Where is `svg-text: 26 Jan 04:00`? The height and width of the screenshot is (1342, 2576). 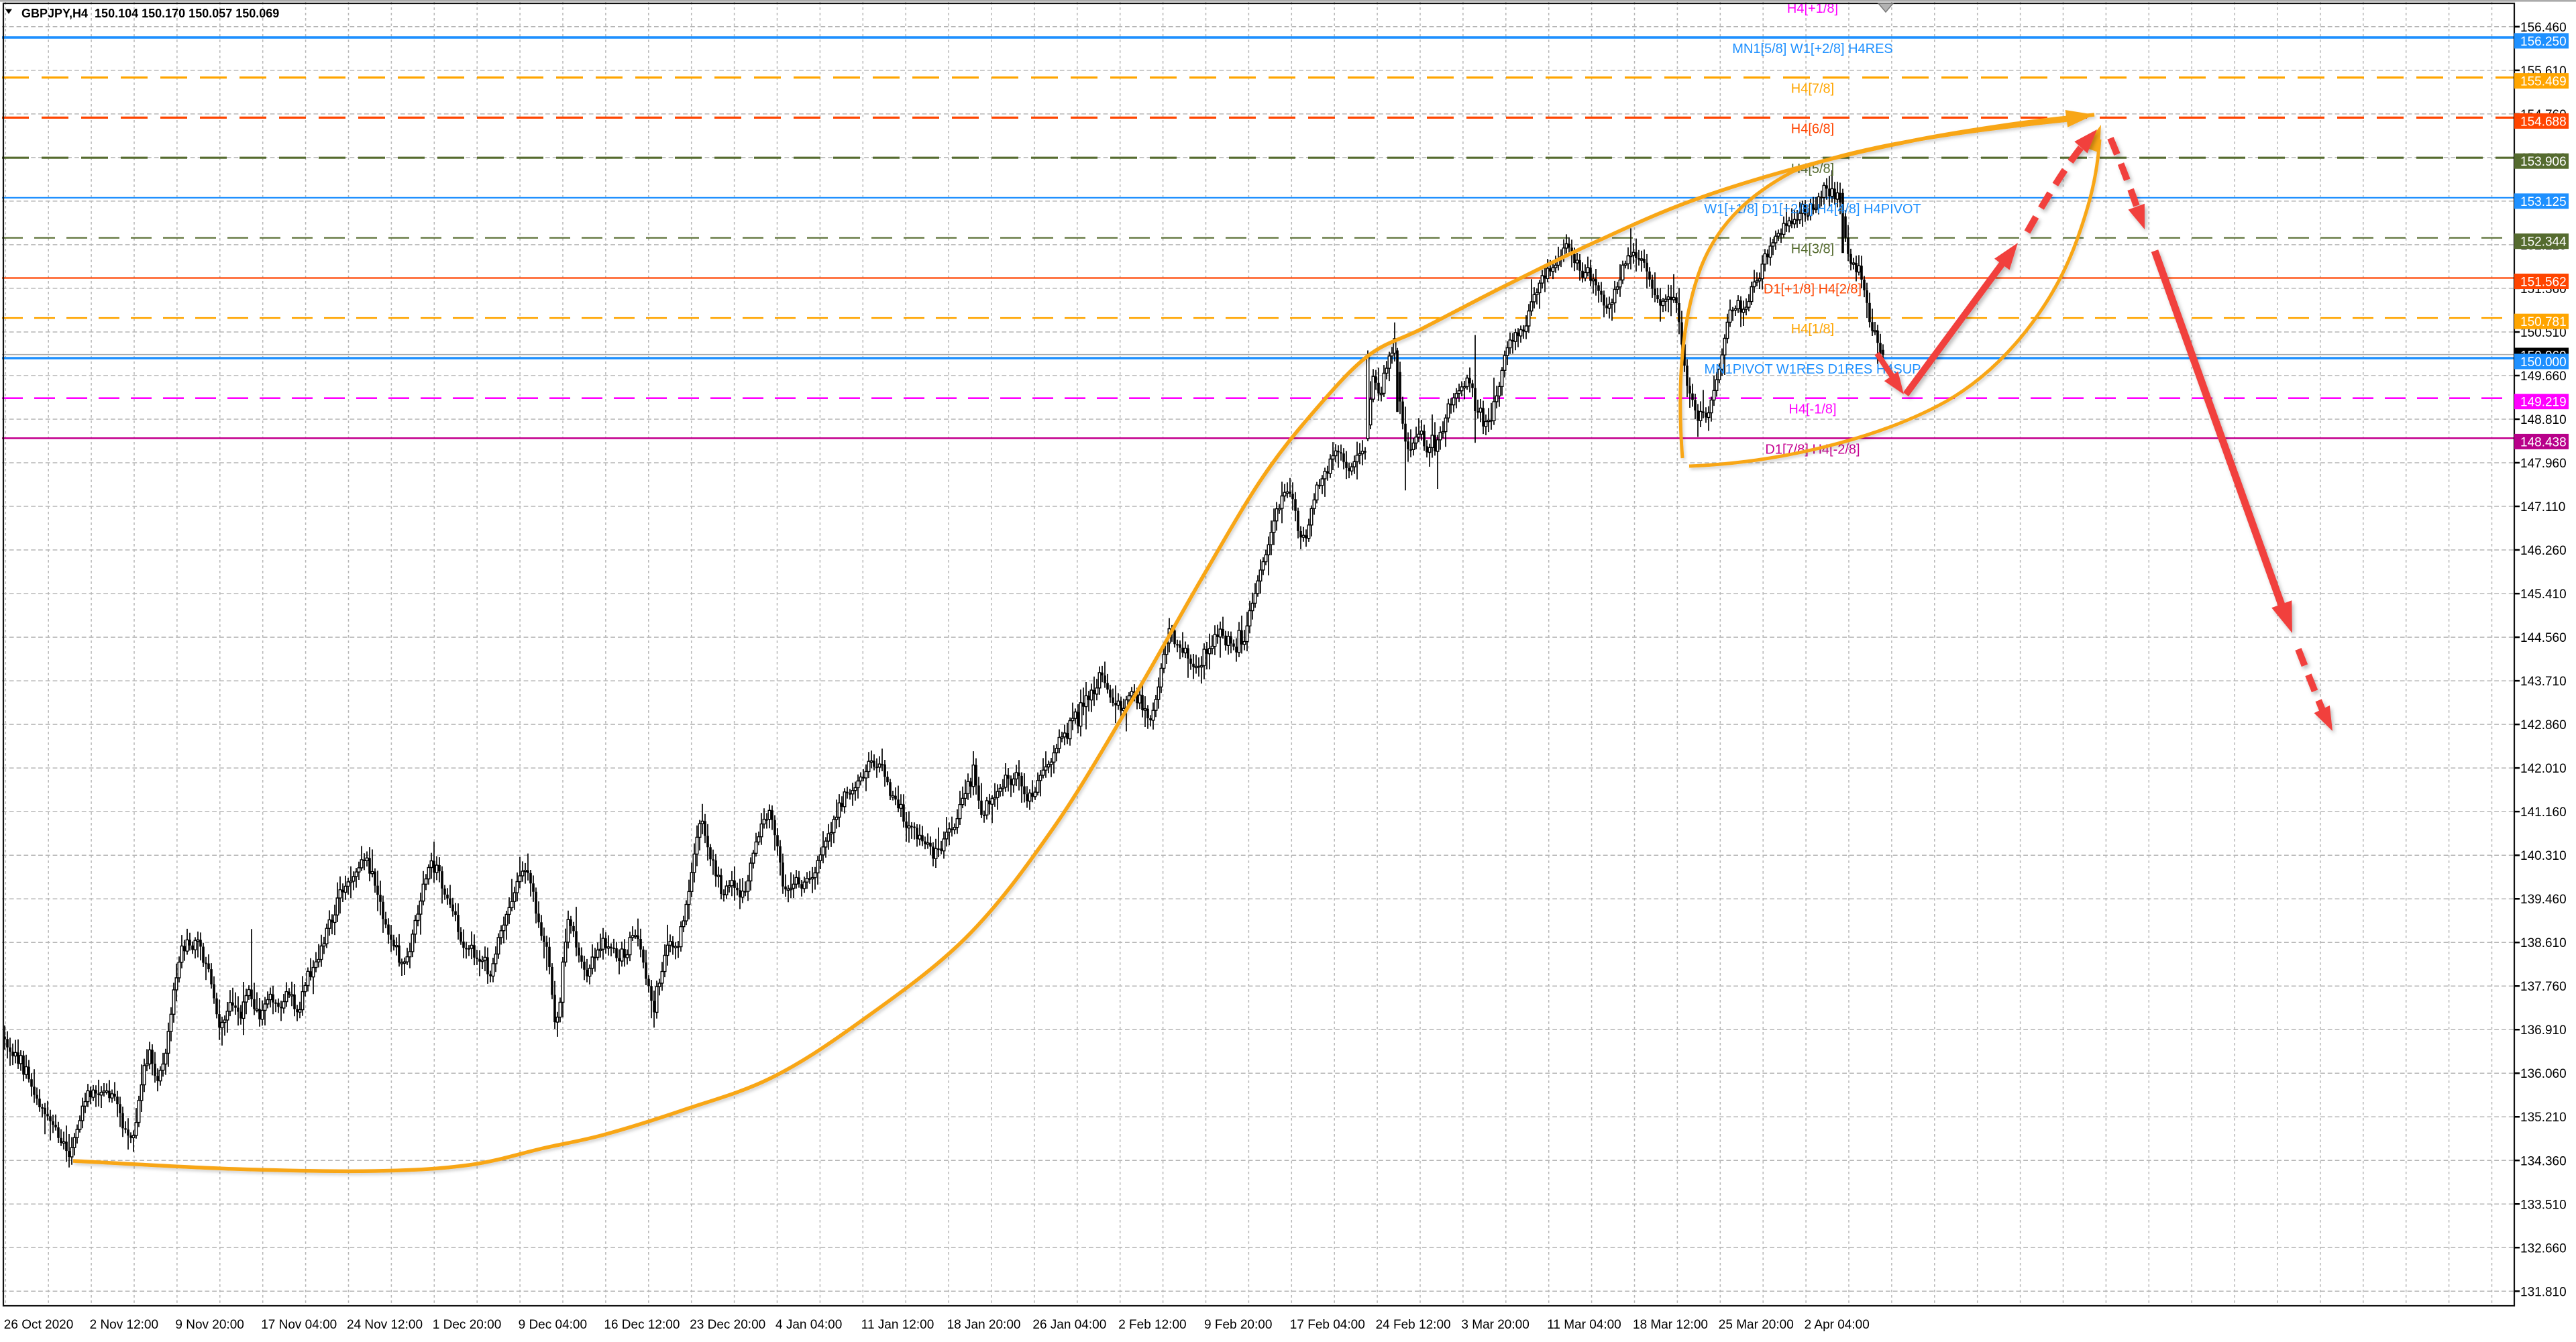
svg-text: 26 Jan 04:00 is located at coordinates (1069, 1325).